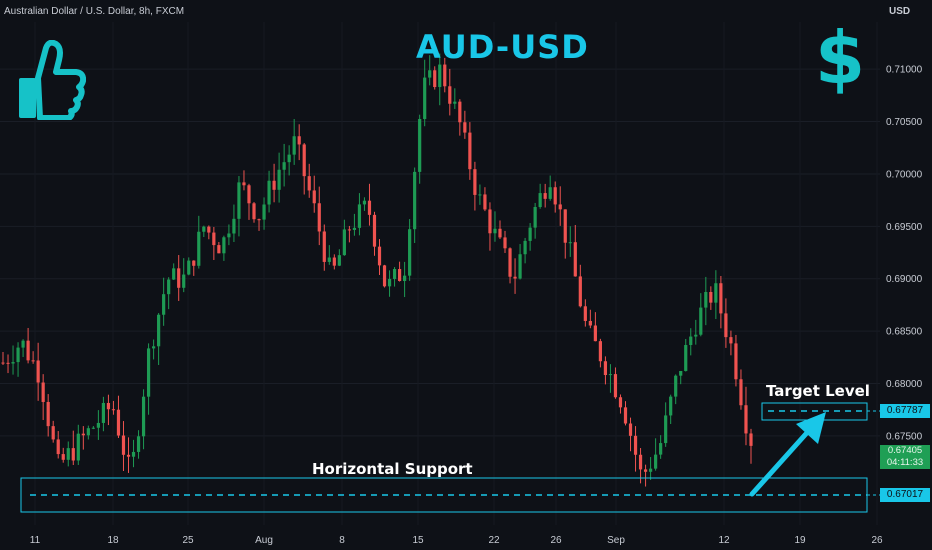  Describe the element at coordinates (904, 70) in the screenshot. I see `y-tick-label: 0.71000` at that location.